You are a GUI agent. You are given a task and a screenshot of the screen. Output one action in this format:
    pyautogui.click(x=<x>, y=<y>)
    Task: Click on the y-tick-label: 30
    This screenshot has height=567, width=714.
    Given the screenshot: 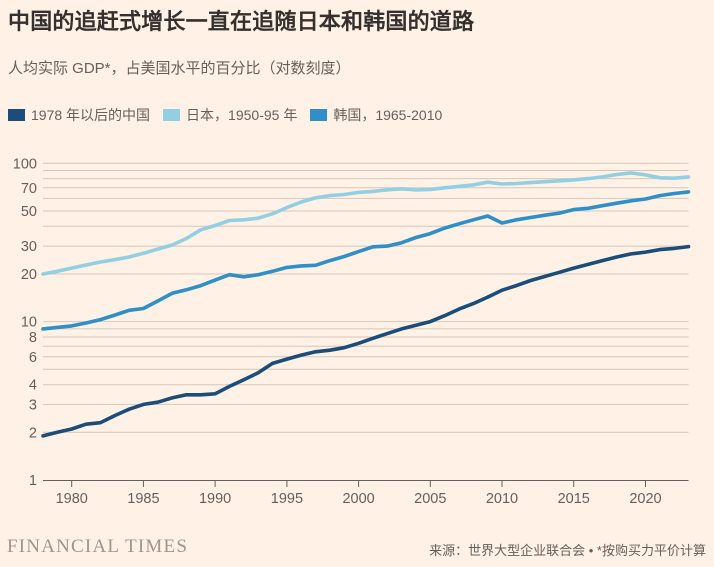 What is the action you would take?
    pyautogui.click(x=29, y=247)
    